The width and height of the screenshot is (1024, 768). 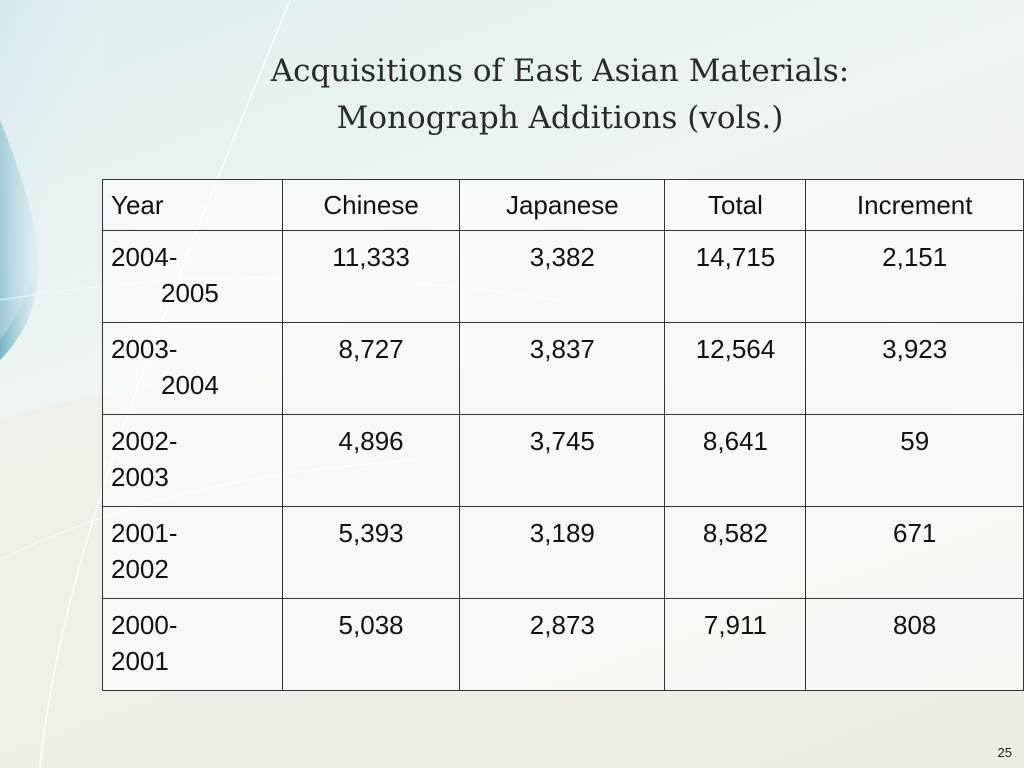 I want to click on table-row: 2002- 2003 4,896 3,745 8,641 59, so click(x=563, y=460).